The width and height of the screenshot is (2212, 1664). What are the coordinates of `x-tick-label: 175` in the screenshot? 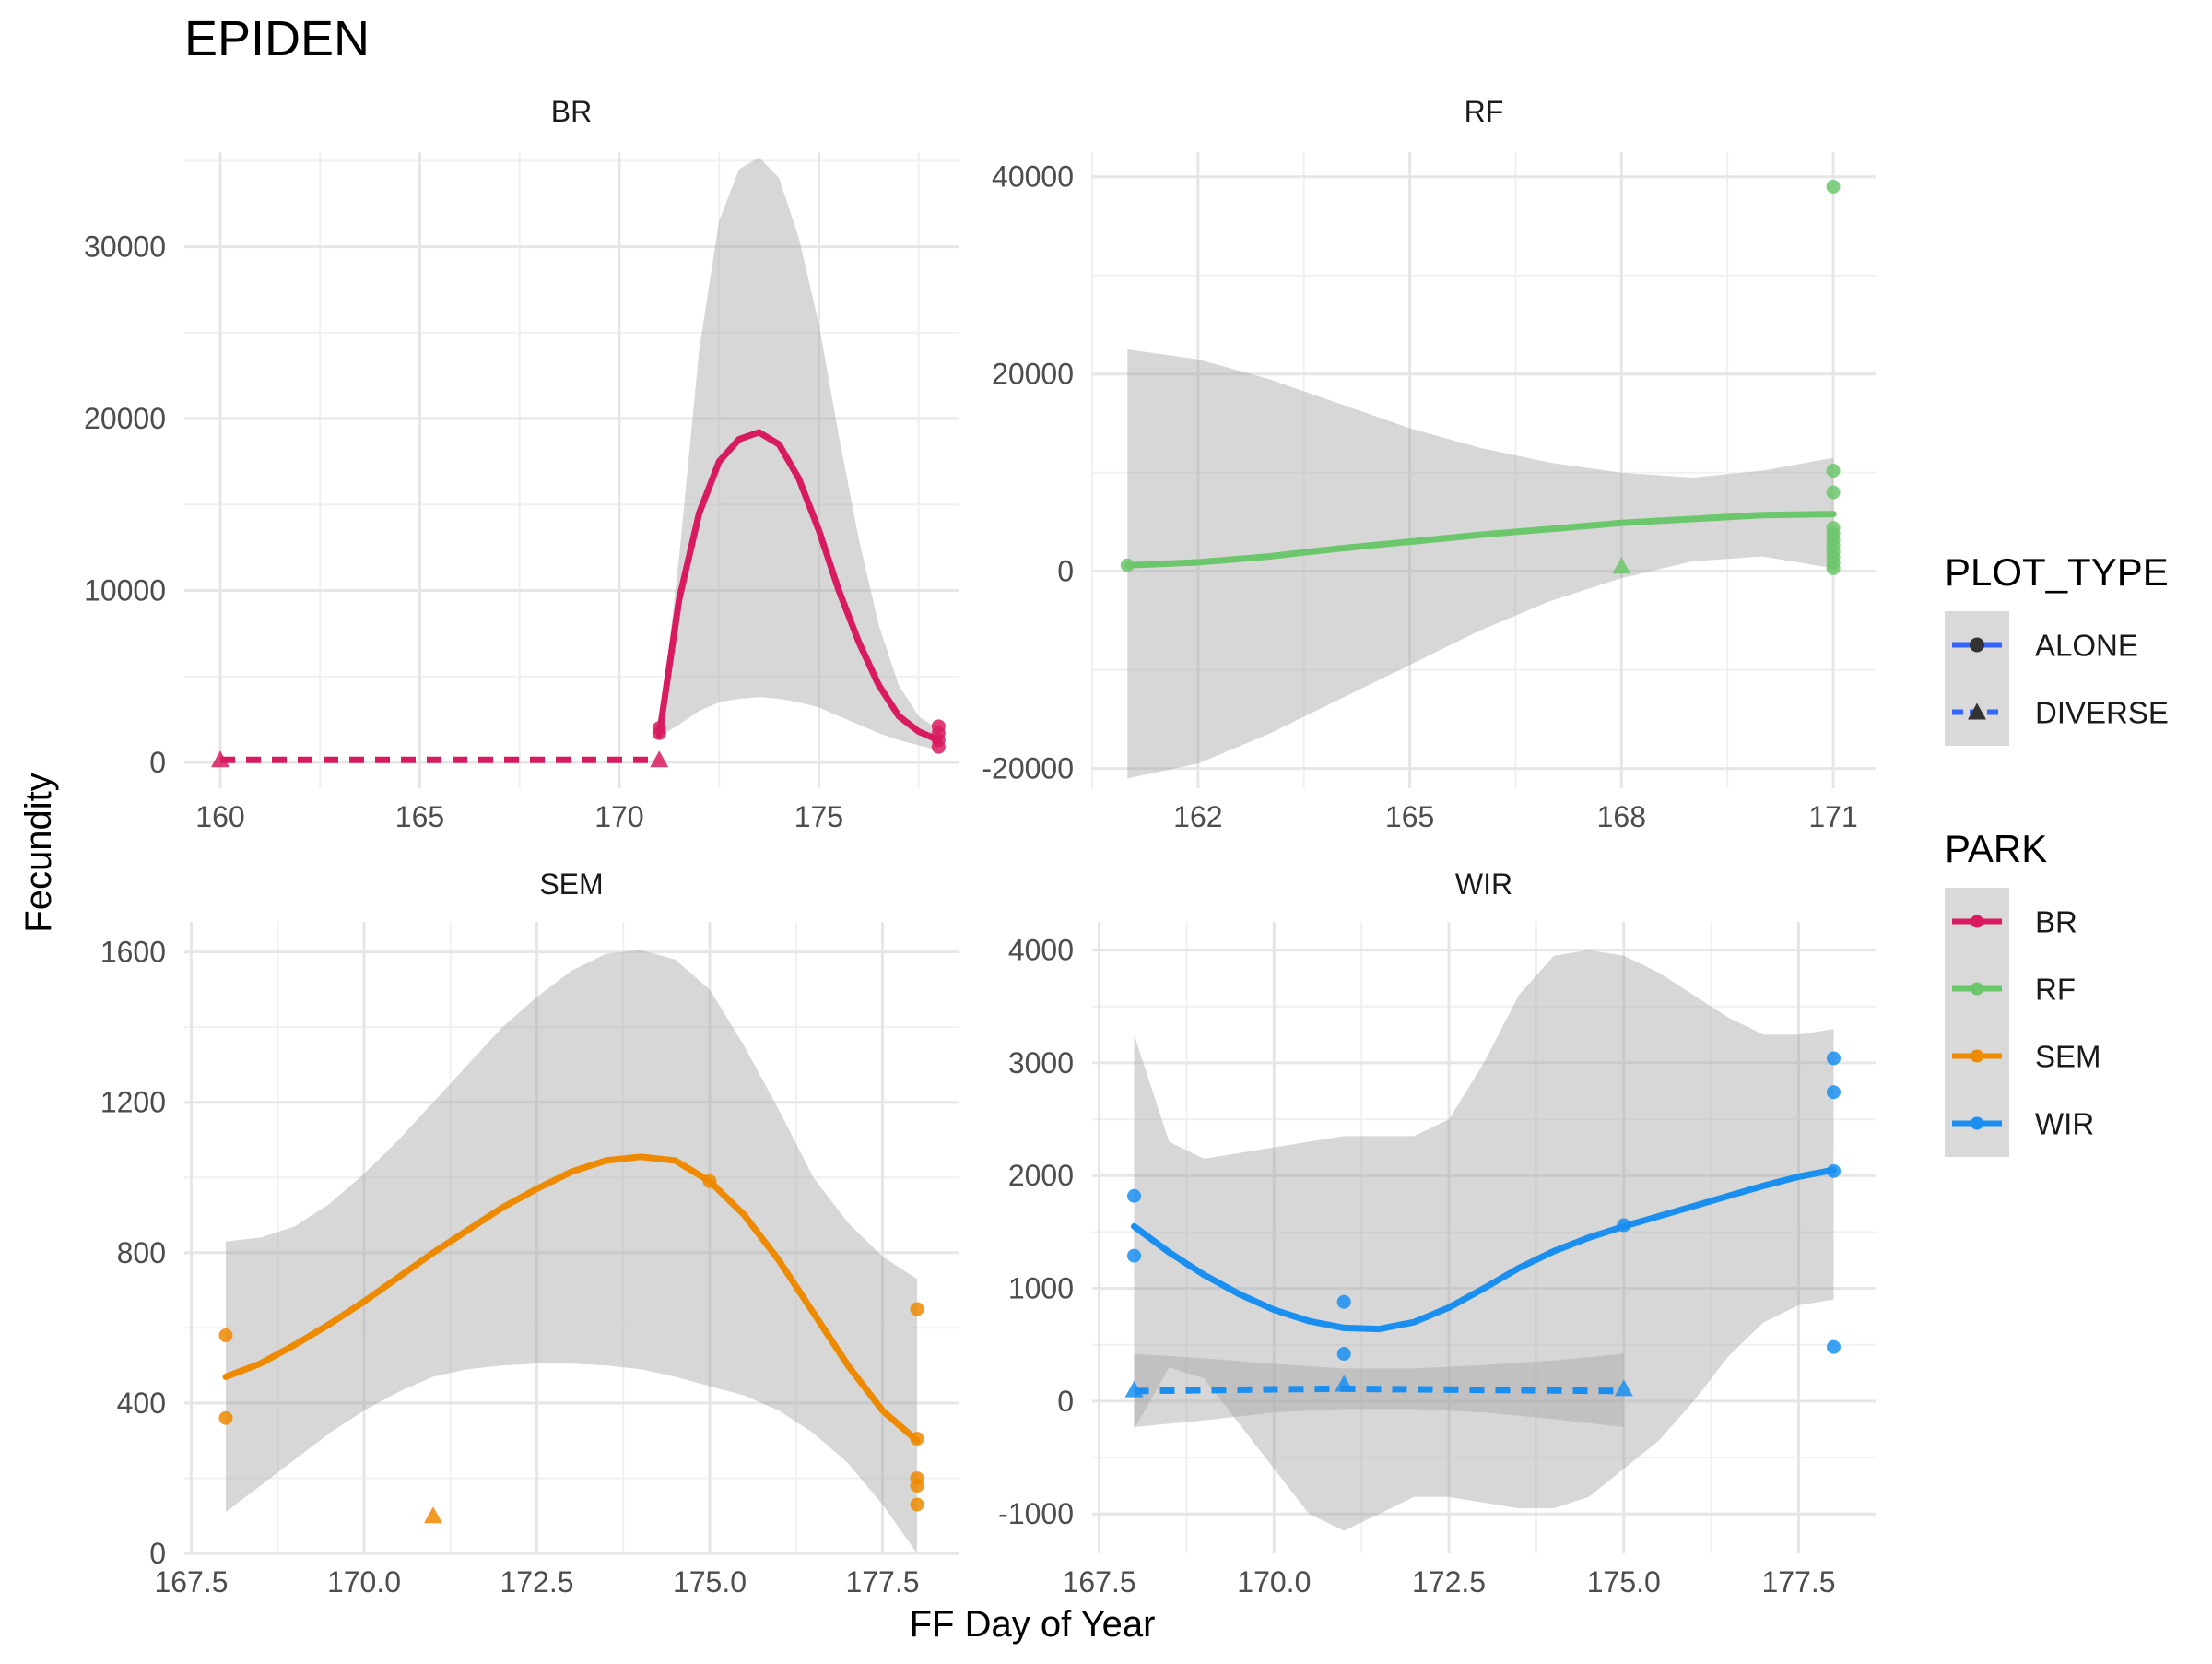 It's located at (818, 816).